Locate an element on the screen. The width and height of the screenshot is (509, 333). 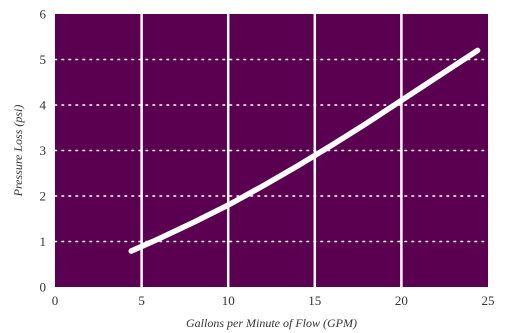
y-tick-label-0: 0 is located at coordinates (43, 287).